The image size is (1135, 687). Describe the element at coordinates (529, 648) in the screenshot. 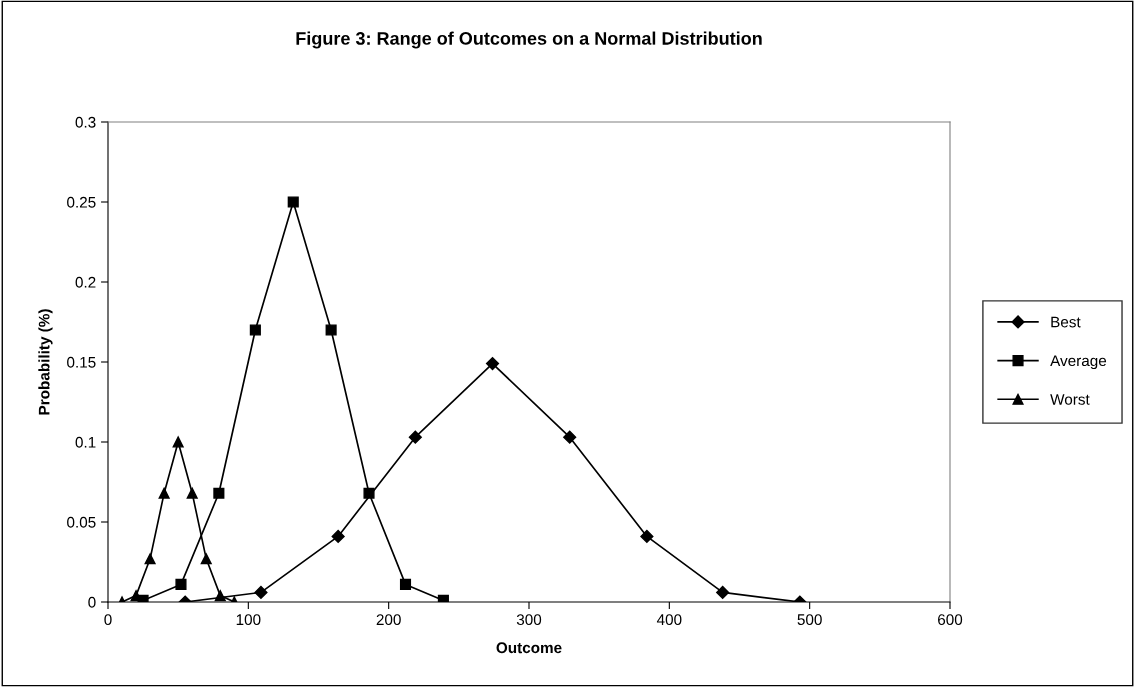

I see `x-axis-title: Outcome` at that location.